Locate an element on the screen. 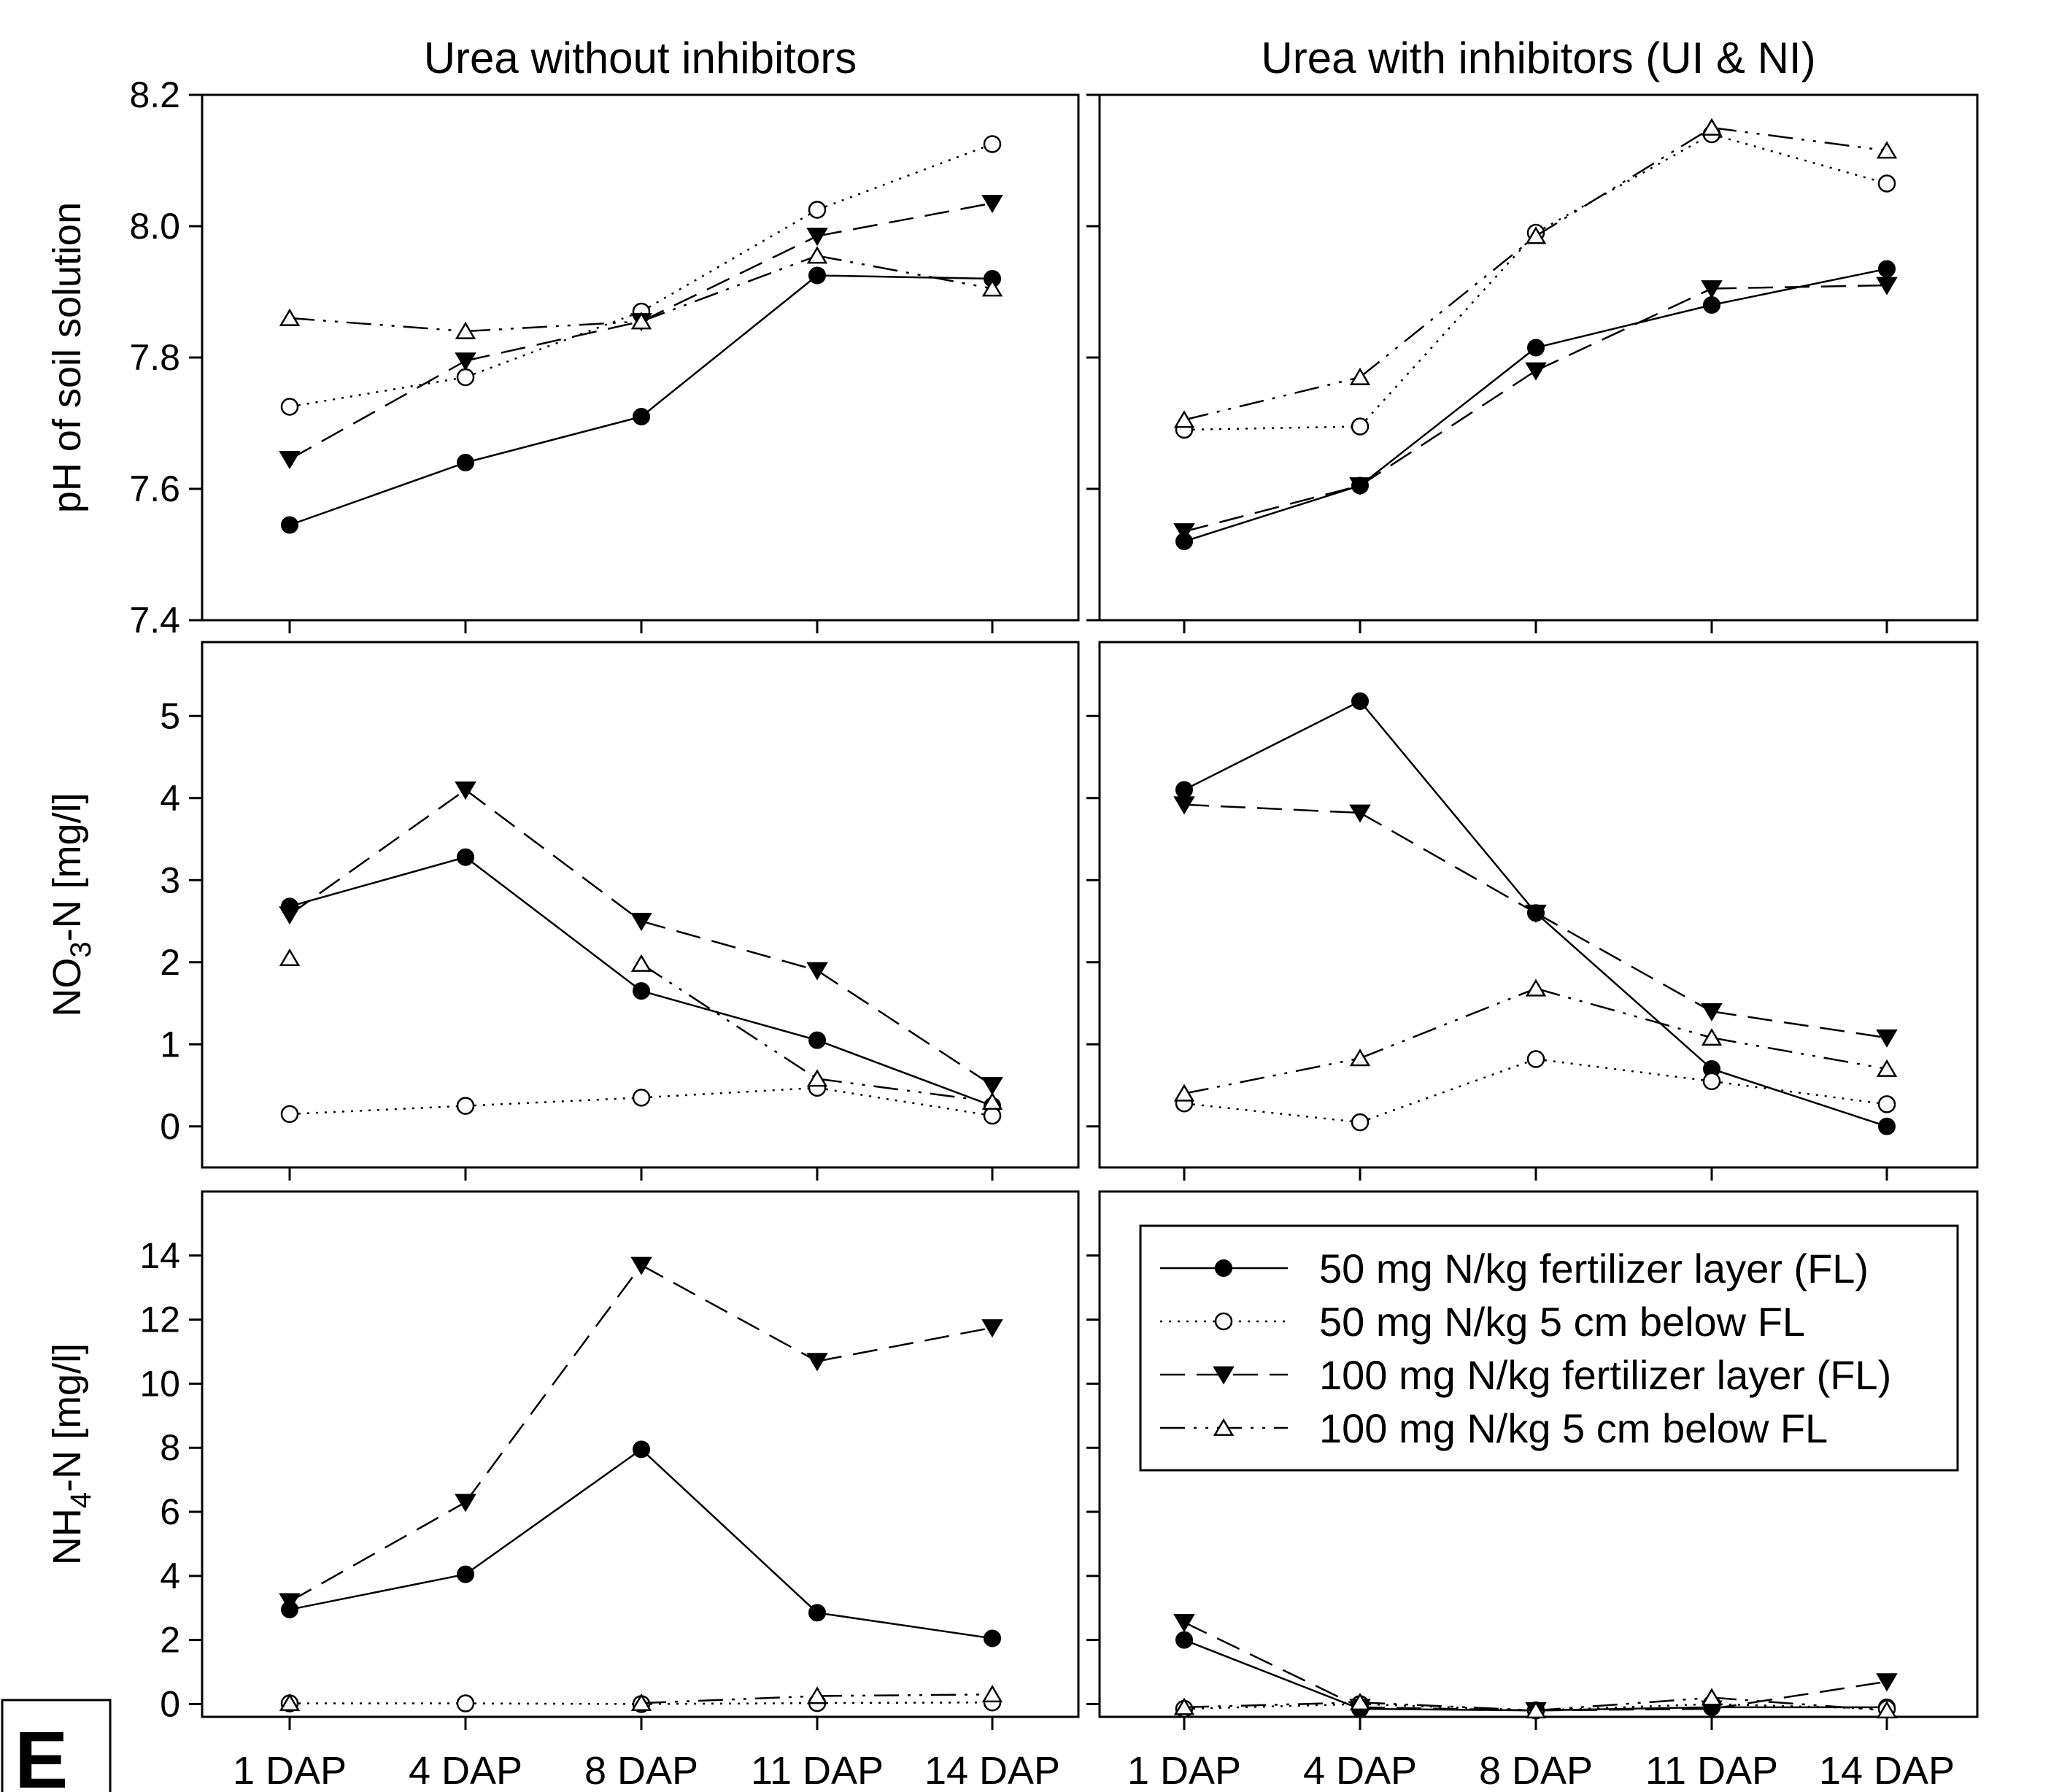 The image size is (2051, 1792). ylabel-row-3: NH4-N [mg/l] is located at coordinates (71, 1454).